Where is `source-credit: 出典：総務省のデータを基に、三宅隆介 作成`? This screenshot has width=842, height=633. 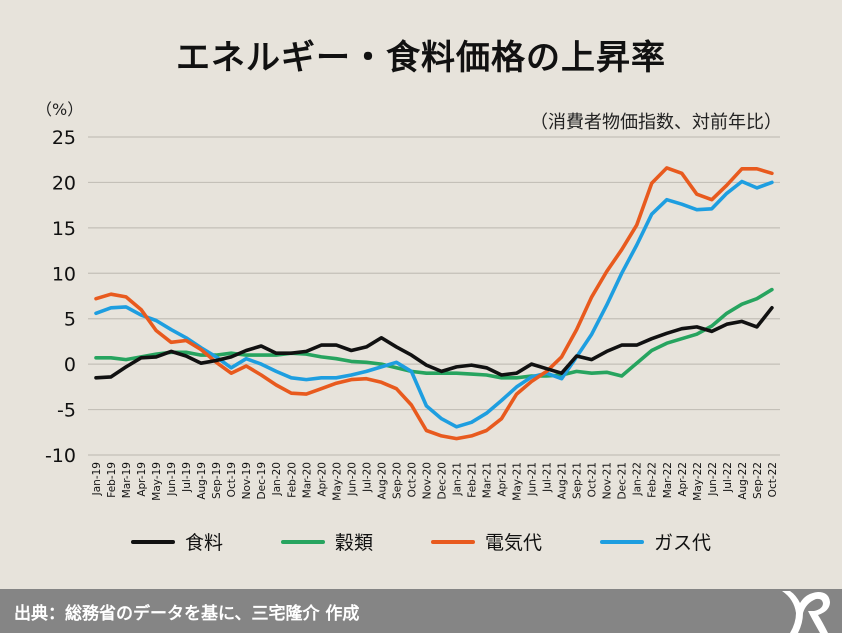
source-credit: 出典：総務省のデータを基に、三宅隆介 作成 is located at coordinates (187, 614).